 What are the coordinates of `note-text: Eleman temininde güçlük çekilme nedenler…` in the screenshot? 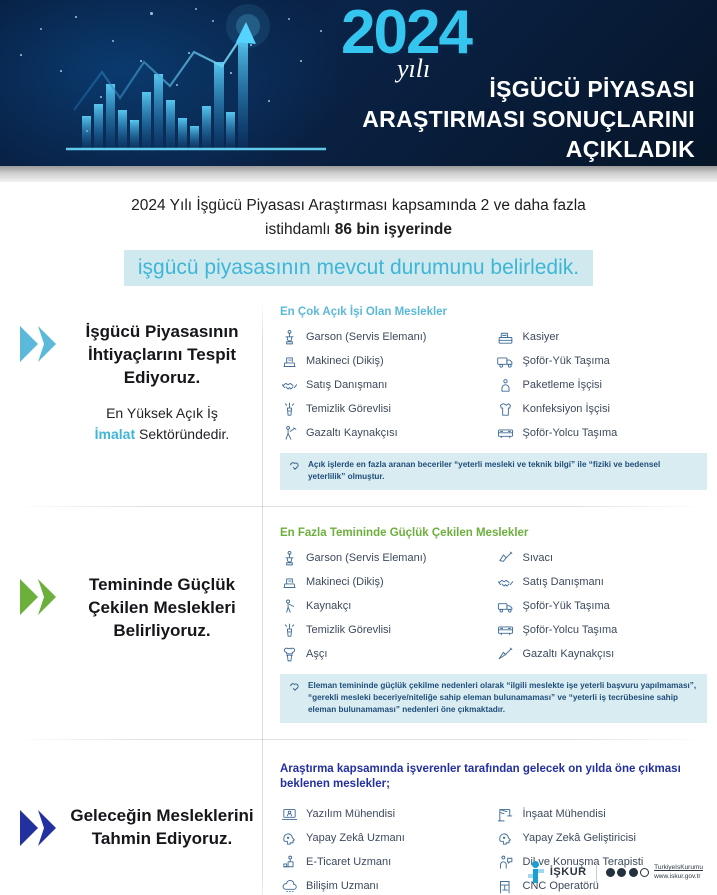 It's located at (502, 697).